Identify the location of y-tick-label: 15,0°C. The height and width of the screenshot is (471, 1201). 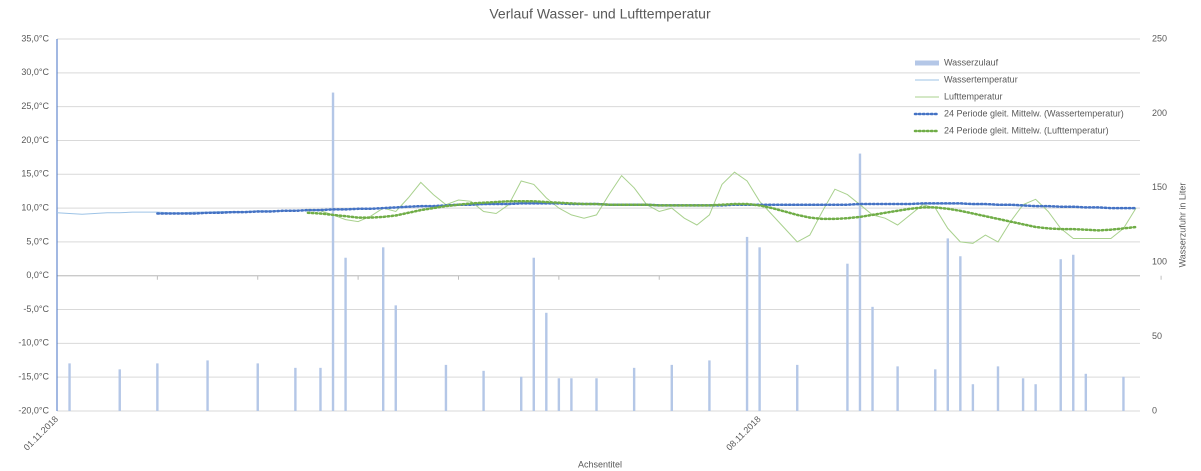
(35, 174).